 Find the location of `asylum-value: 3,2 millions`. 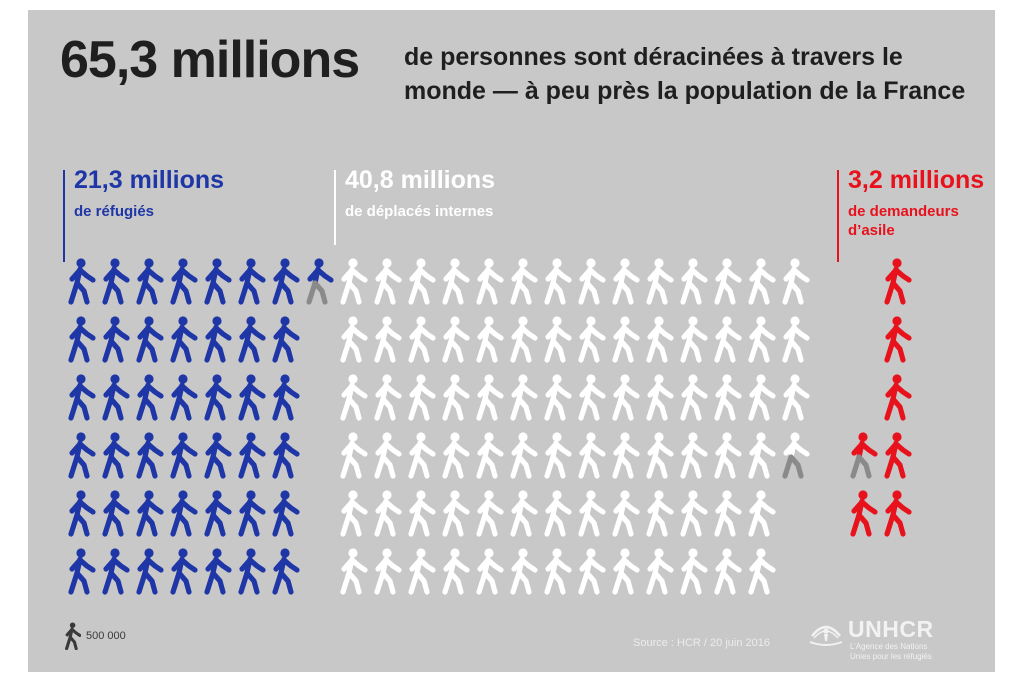

asylum-value: 3,2 millions is located at coordinates (916, 180).